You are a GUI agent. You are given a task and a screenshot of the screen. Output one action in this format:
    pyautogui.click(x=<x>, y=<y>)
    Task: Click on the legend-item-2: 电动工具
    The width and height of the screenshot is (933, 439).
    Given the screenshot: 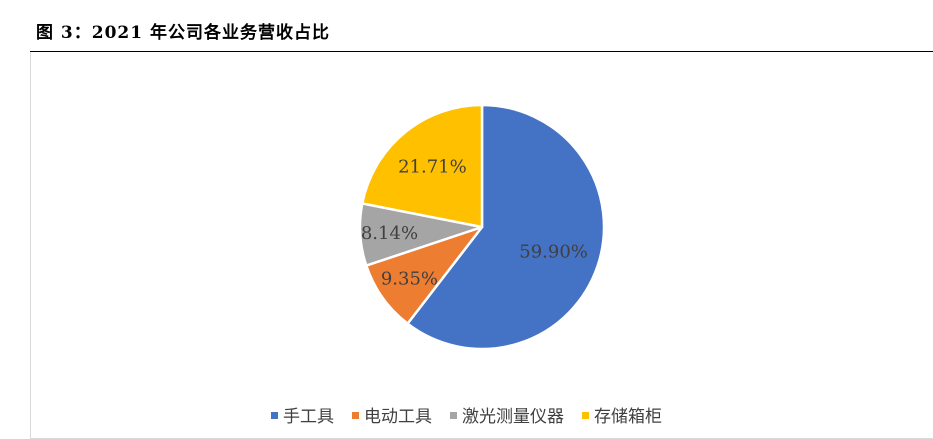 What is the action you would take?
    pyautogui.click(x=392, y=414)
    